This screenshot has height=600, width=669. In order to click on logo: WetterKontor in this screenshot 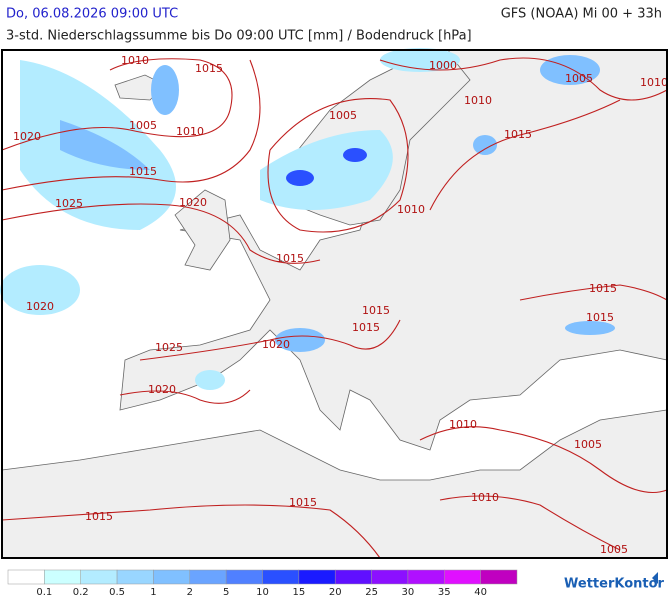, I will do `click(614, 582)`.